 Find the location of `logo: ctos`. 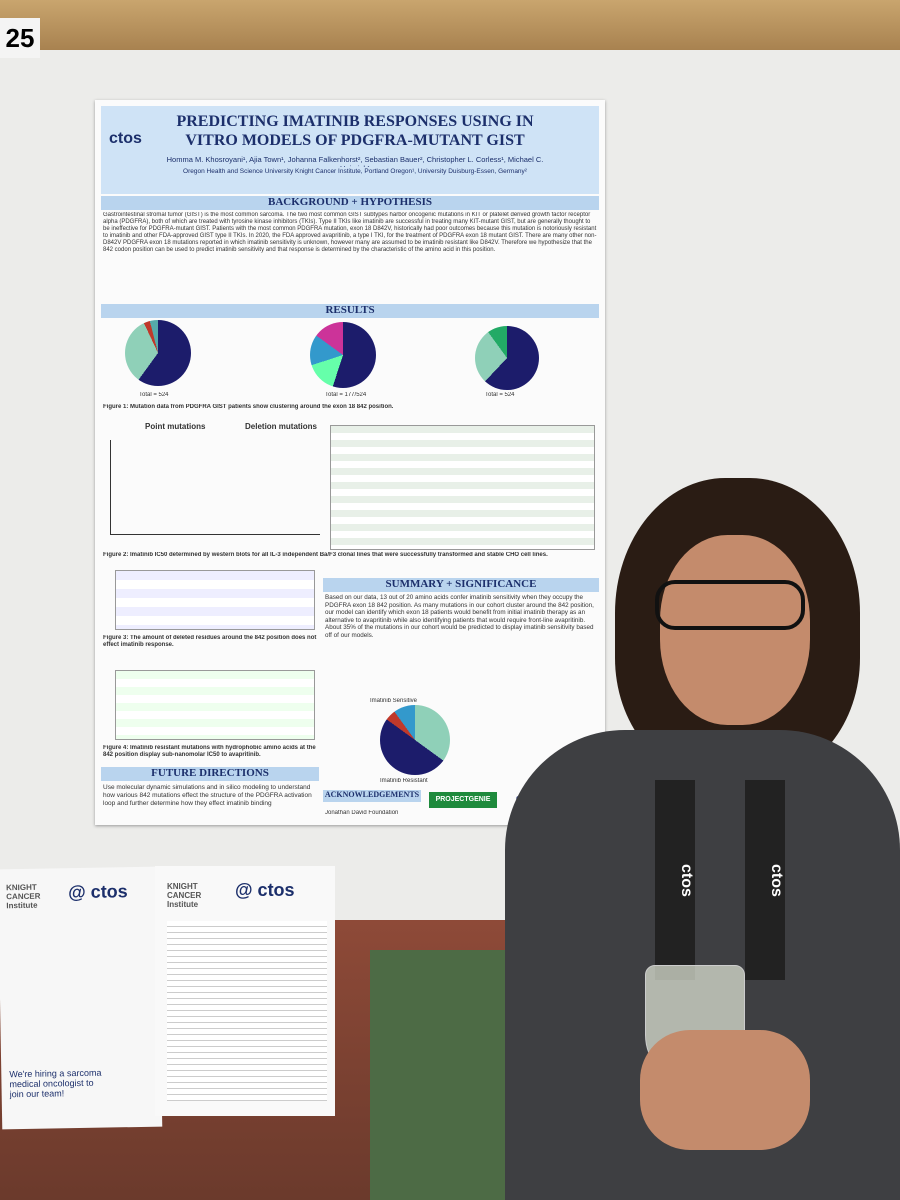

logo: ctos is located at coordinates (125, 138).